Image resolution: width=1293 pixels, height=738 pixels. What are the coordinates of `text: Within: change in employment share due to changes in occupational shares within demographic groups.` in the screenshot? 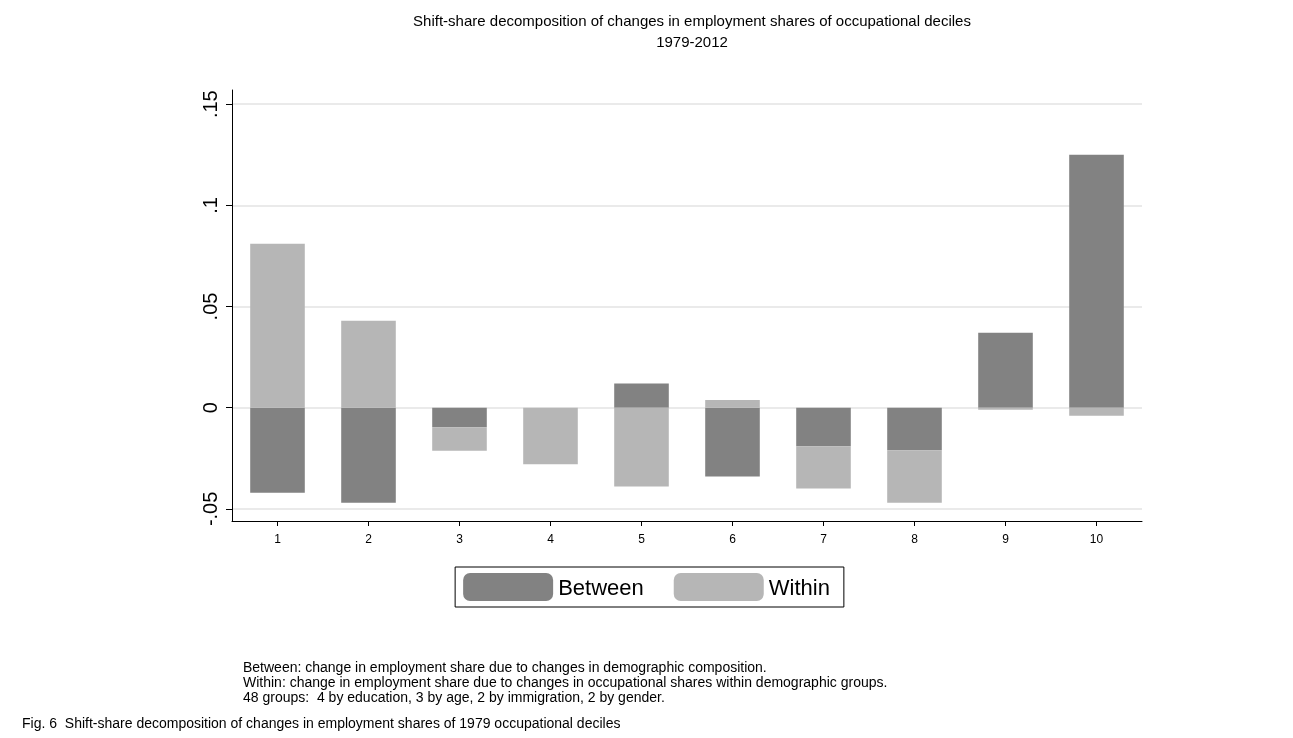 It's located at (565, 682).